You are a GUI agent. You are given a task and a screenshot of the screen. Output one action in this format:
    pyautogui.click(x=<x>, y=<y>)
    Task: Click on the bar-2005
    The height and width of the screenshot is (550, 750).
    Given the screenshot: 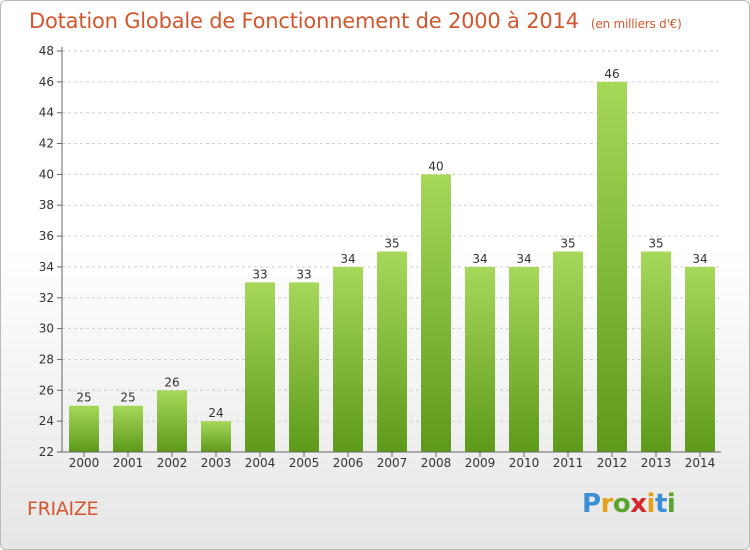 What is the action you would take?
    pyautogui.click(x=304, y=367)
    